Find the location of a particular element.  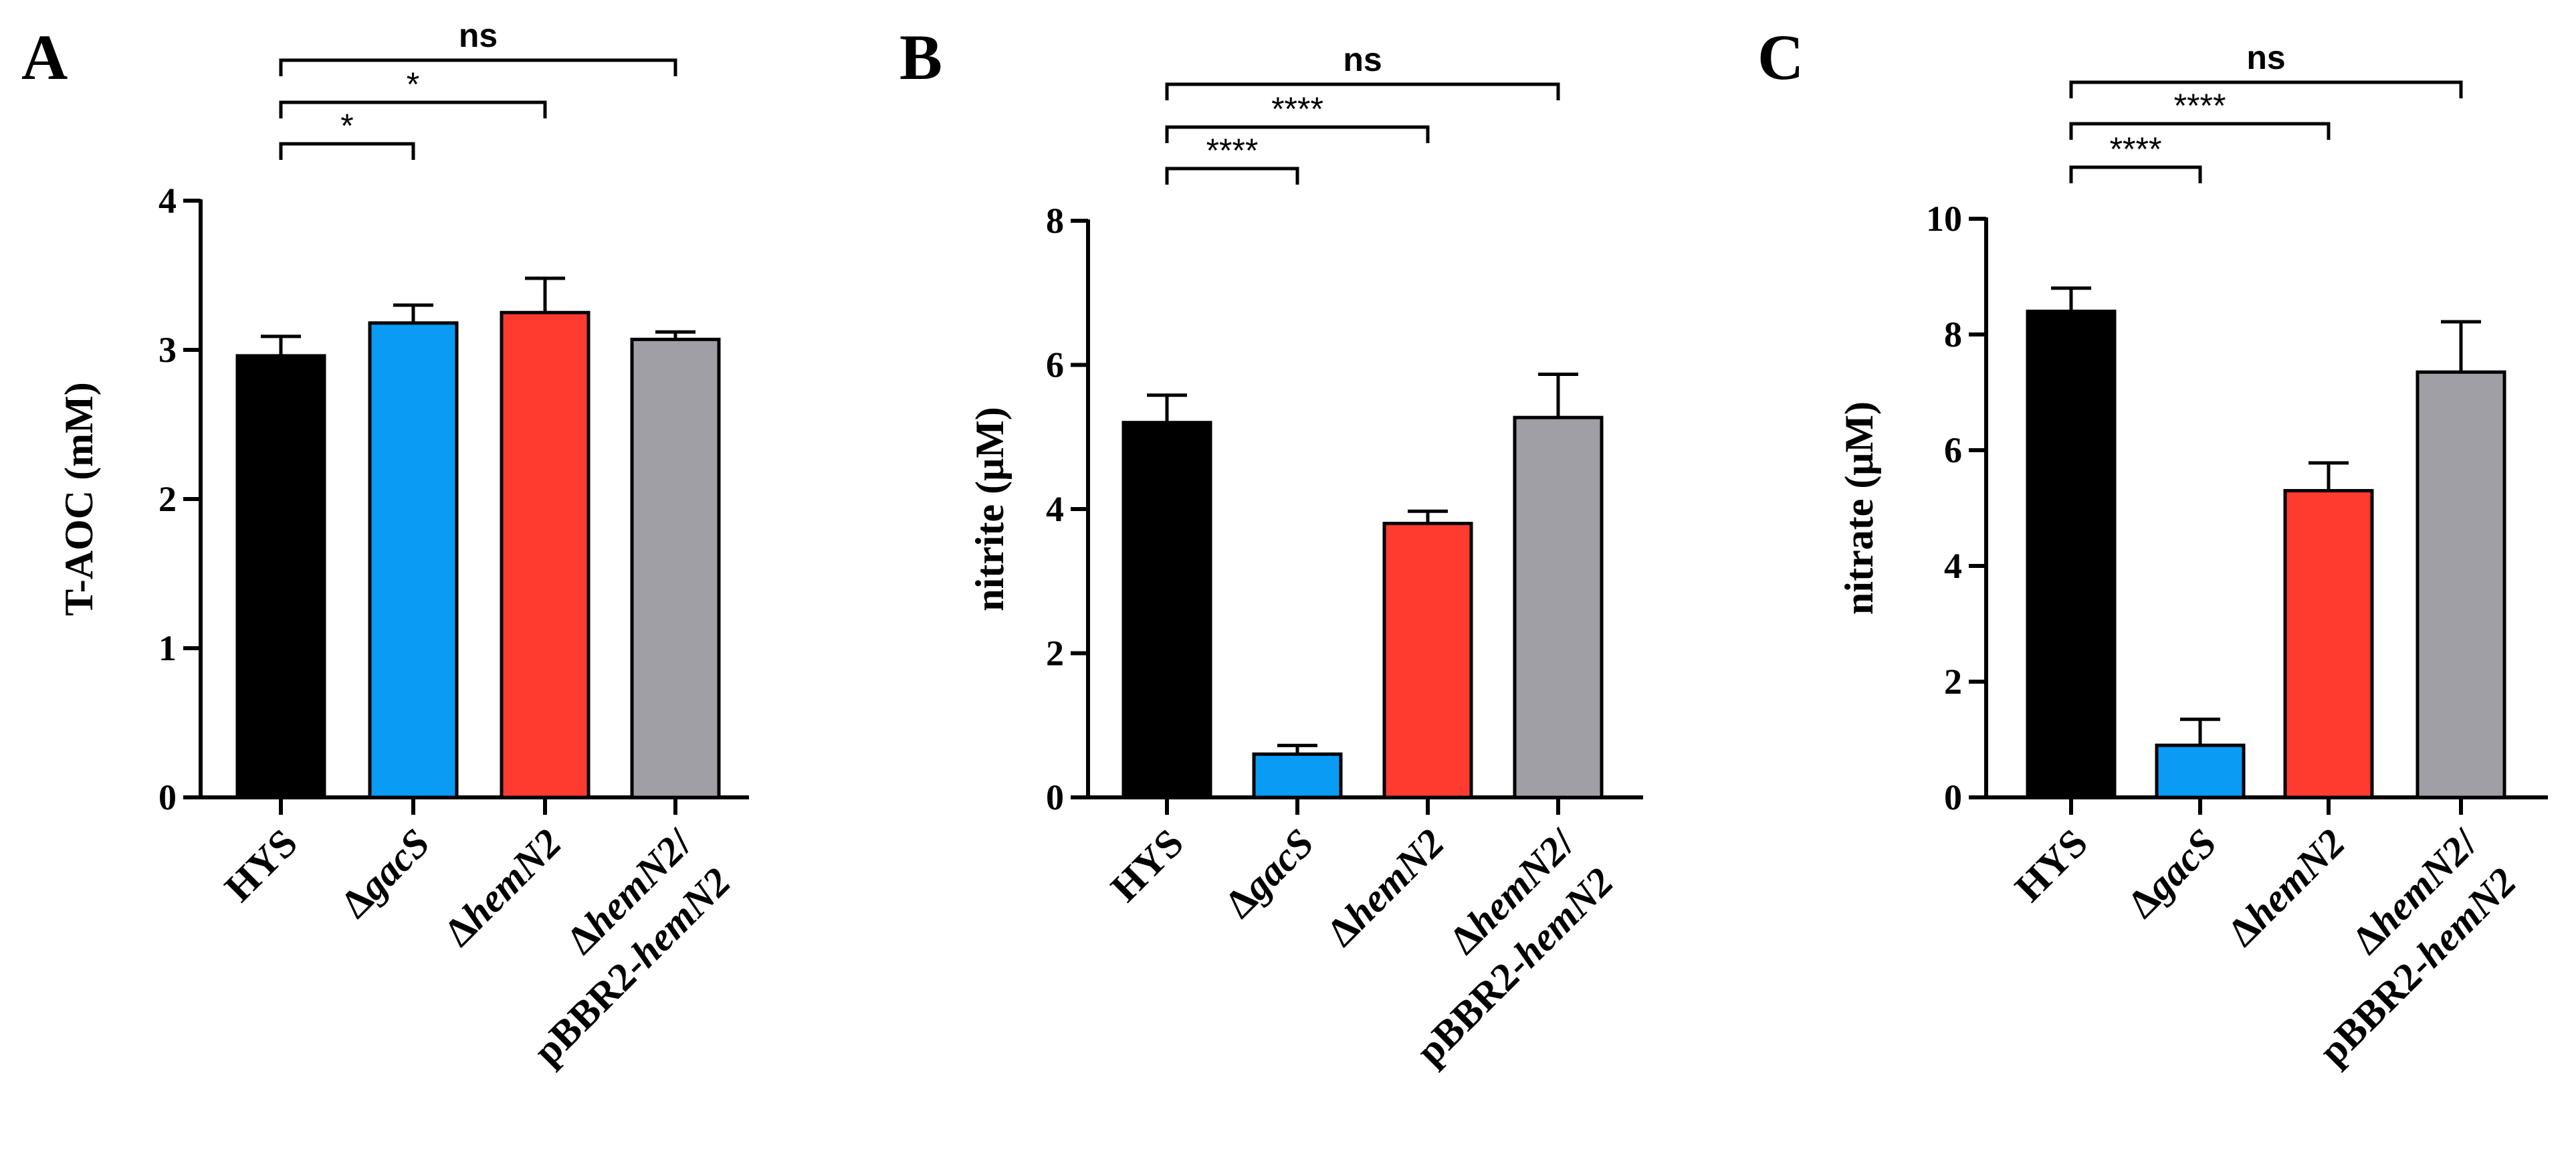

y-tick-label: 1 is located at coordinates (167, 648).